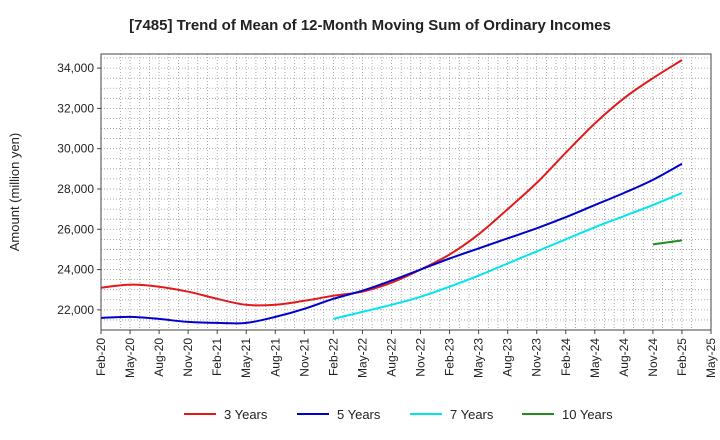 This screenshot has height=440, width=720. What do you see at coordinates (479, 358) in the screenshot?
I see `x-tick-label: May-23` at bounding box center [479, 358].